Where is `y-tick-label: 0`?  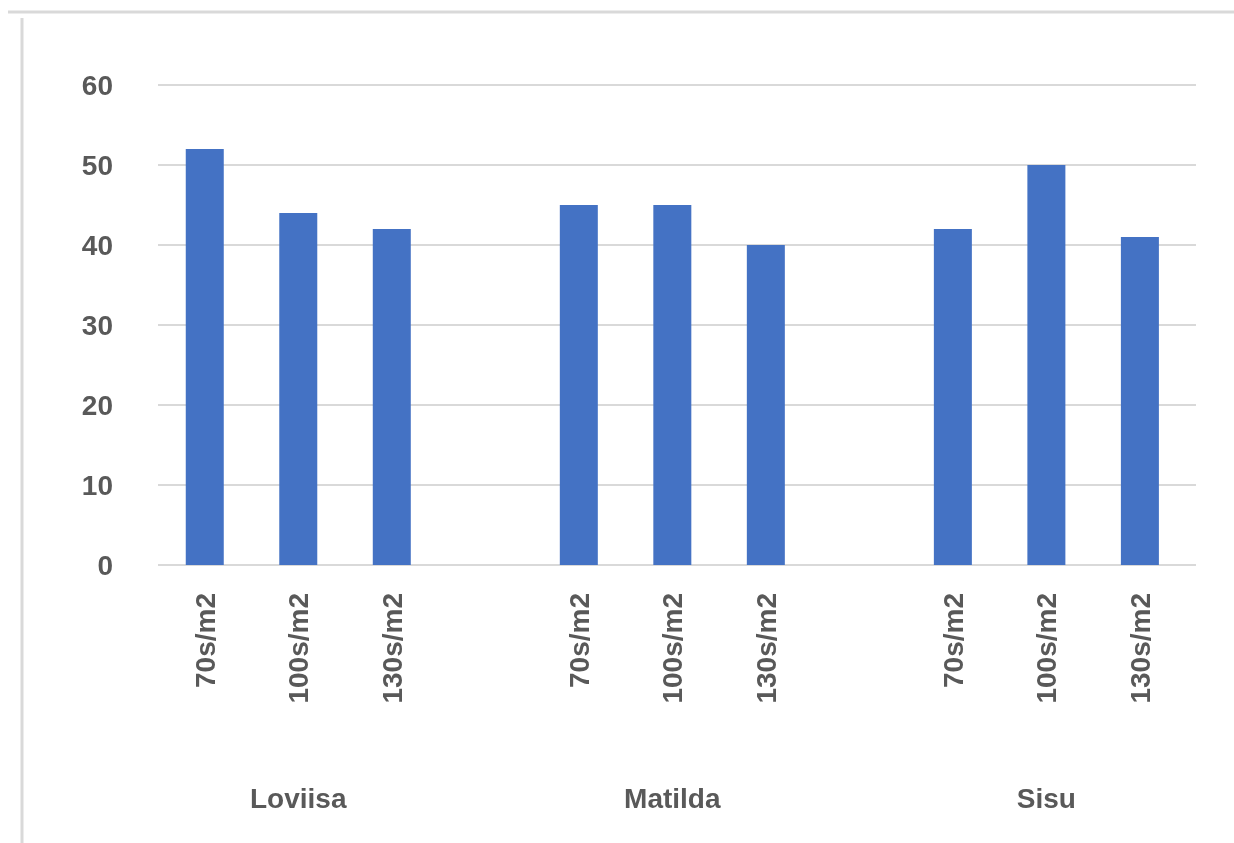
y-tick-label: 0 is located at coordinates (105, 565).